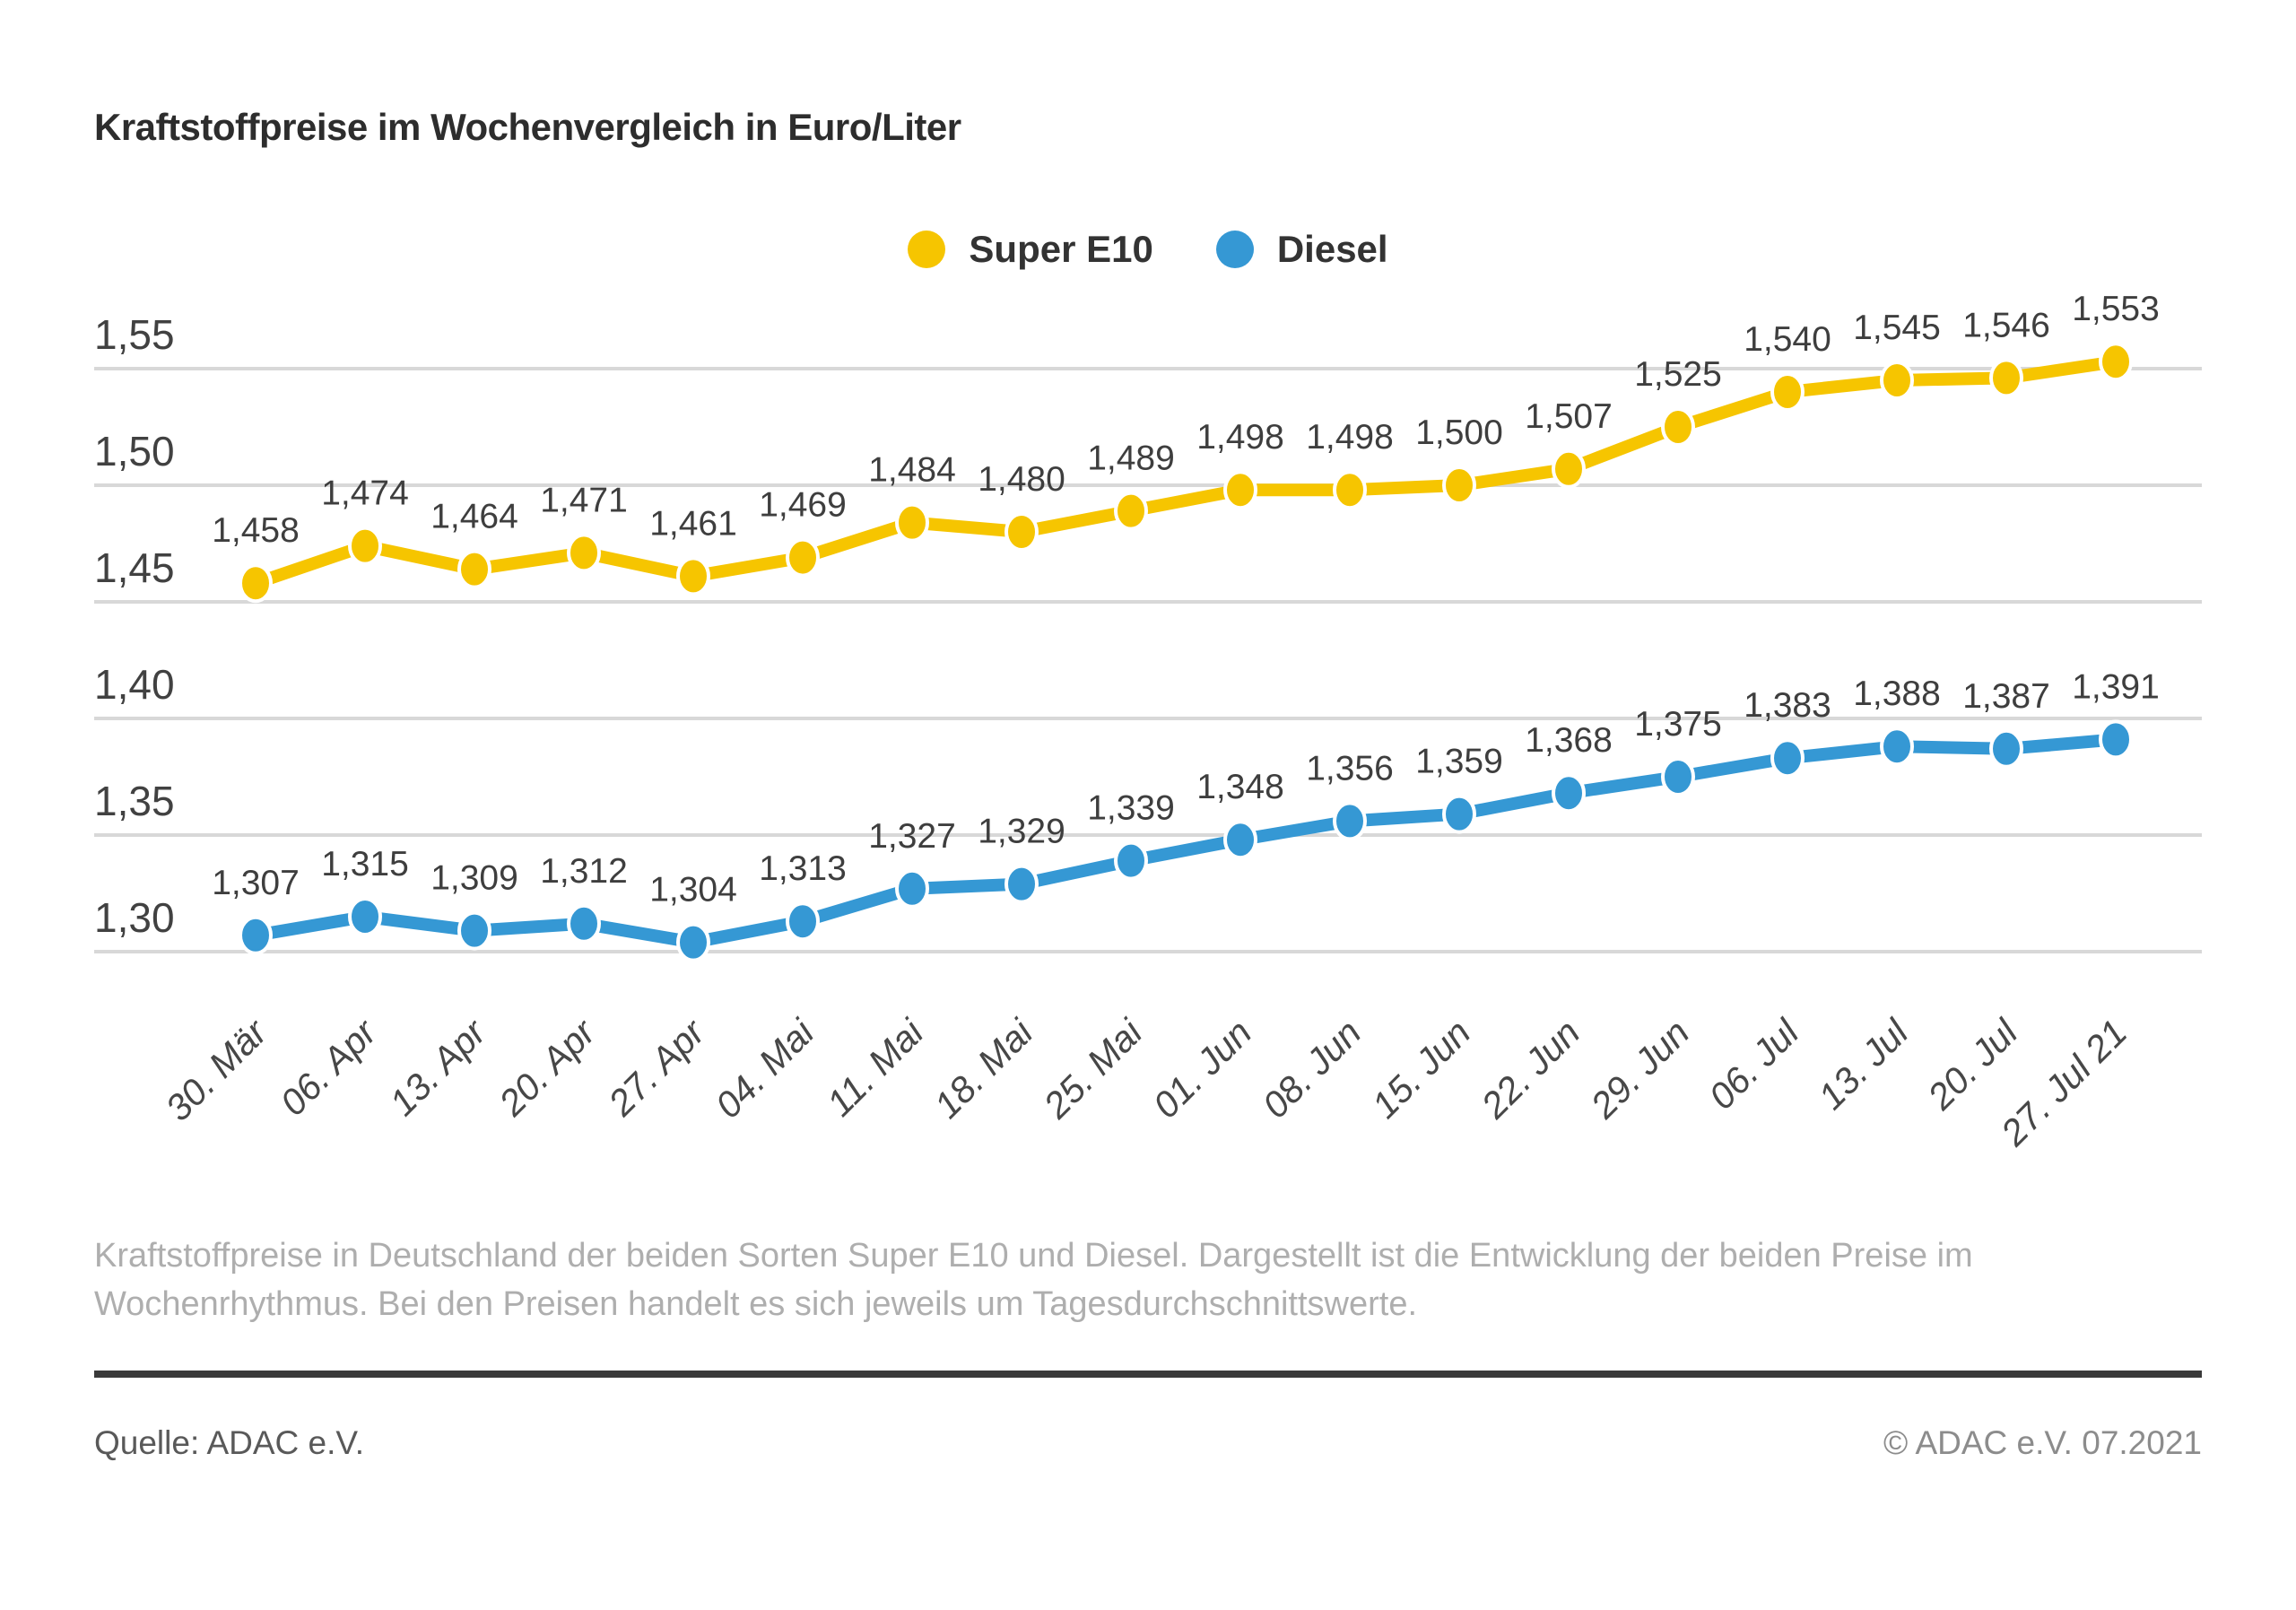 The height and width of the screenshot is (1610, 2296). Describe the element at coordinates (927, 249) in the screenshot. I see `super-e10-marker-icon` at that location.